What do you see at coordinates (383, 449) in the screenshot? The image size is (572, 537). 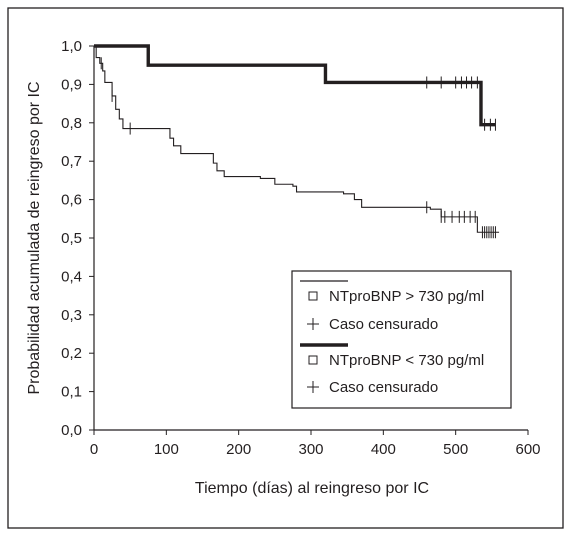 I see `x-tick-label: 400` at bounding box center [383, 449].